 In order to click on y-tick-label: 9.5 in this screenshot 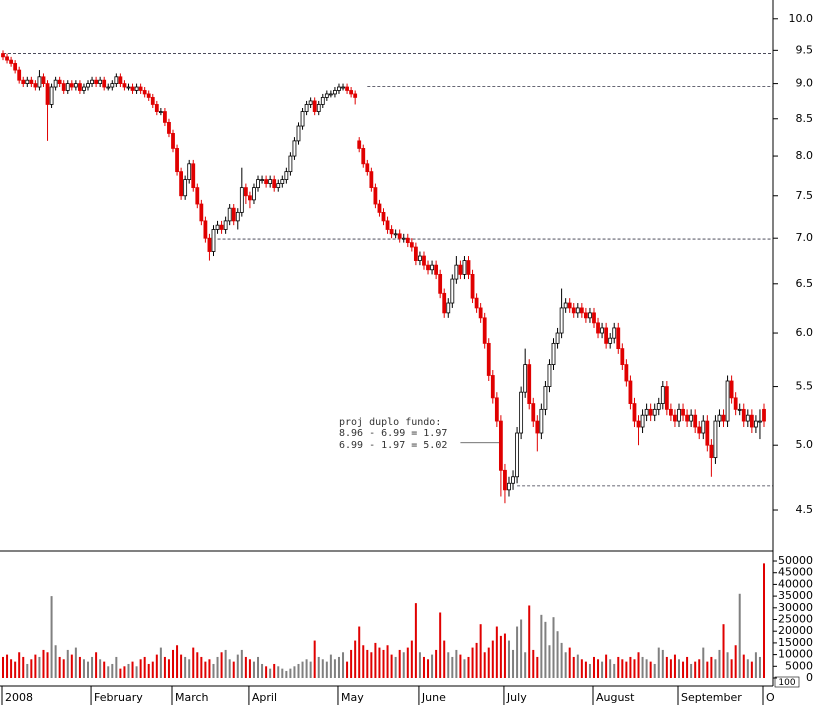, I will do `click(805, 49)`.